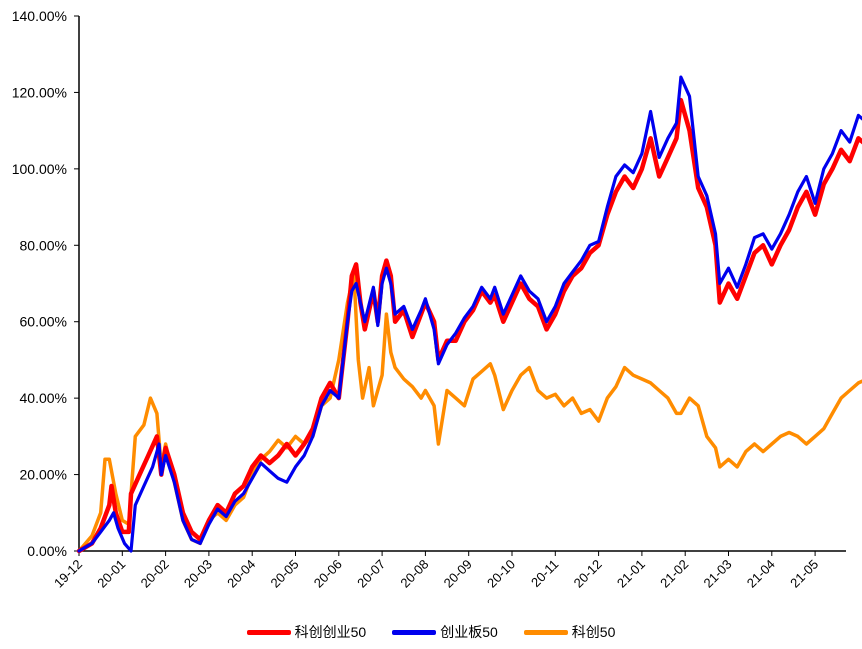 Image resolution: width=862 pixels, height=649 pixels. What do you see at coordinates (43, 475) in the screenshot?
I see `y-tick-label: 20.00%` at bounding box center [43, 475].